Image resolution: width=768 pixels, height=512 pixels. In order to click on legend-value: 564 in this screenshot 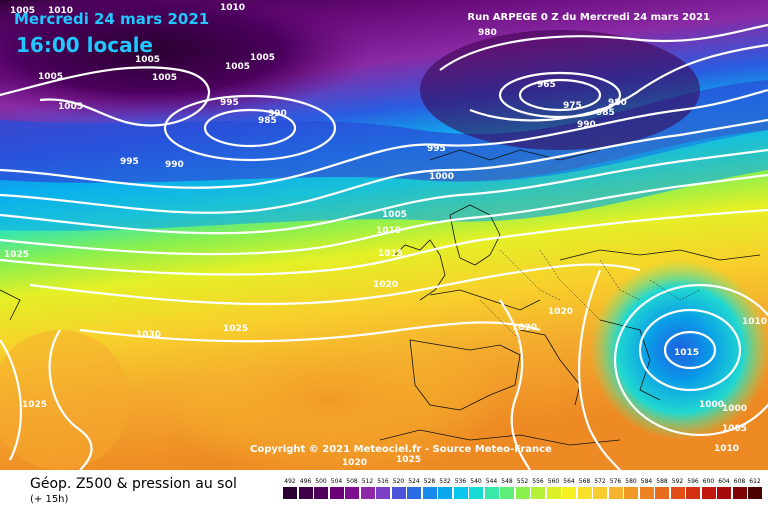, I will do `click(569, 481)`.